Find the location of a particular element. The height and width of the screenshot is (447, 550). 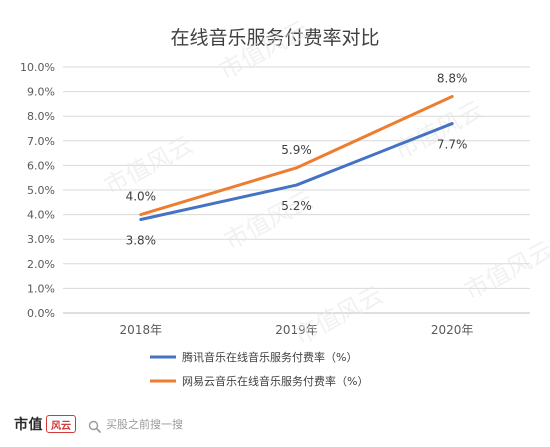

footer-search-text: 买股之前搜一搜 is located at coordinates (144, 424).